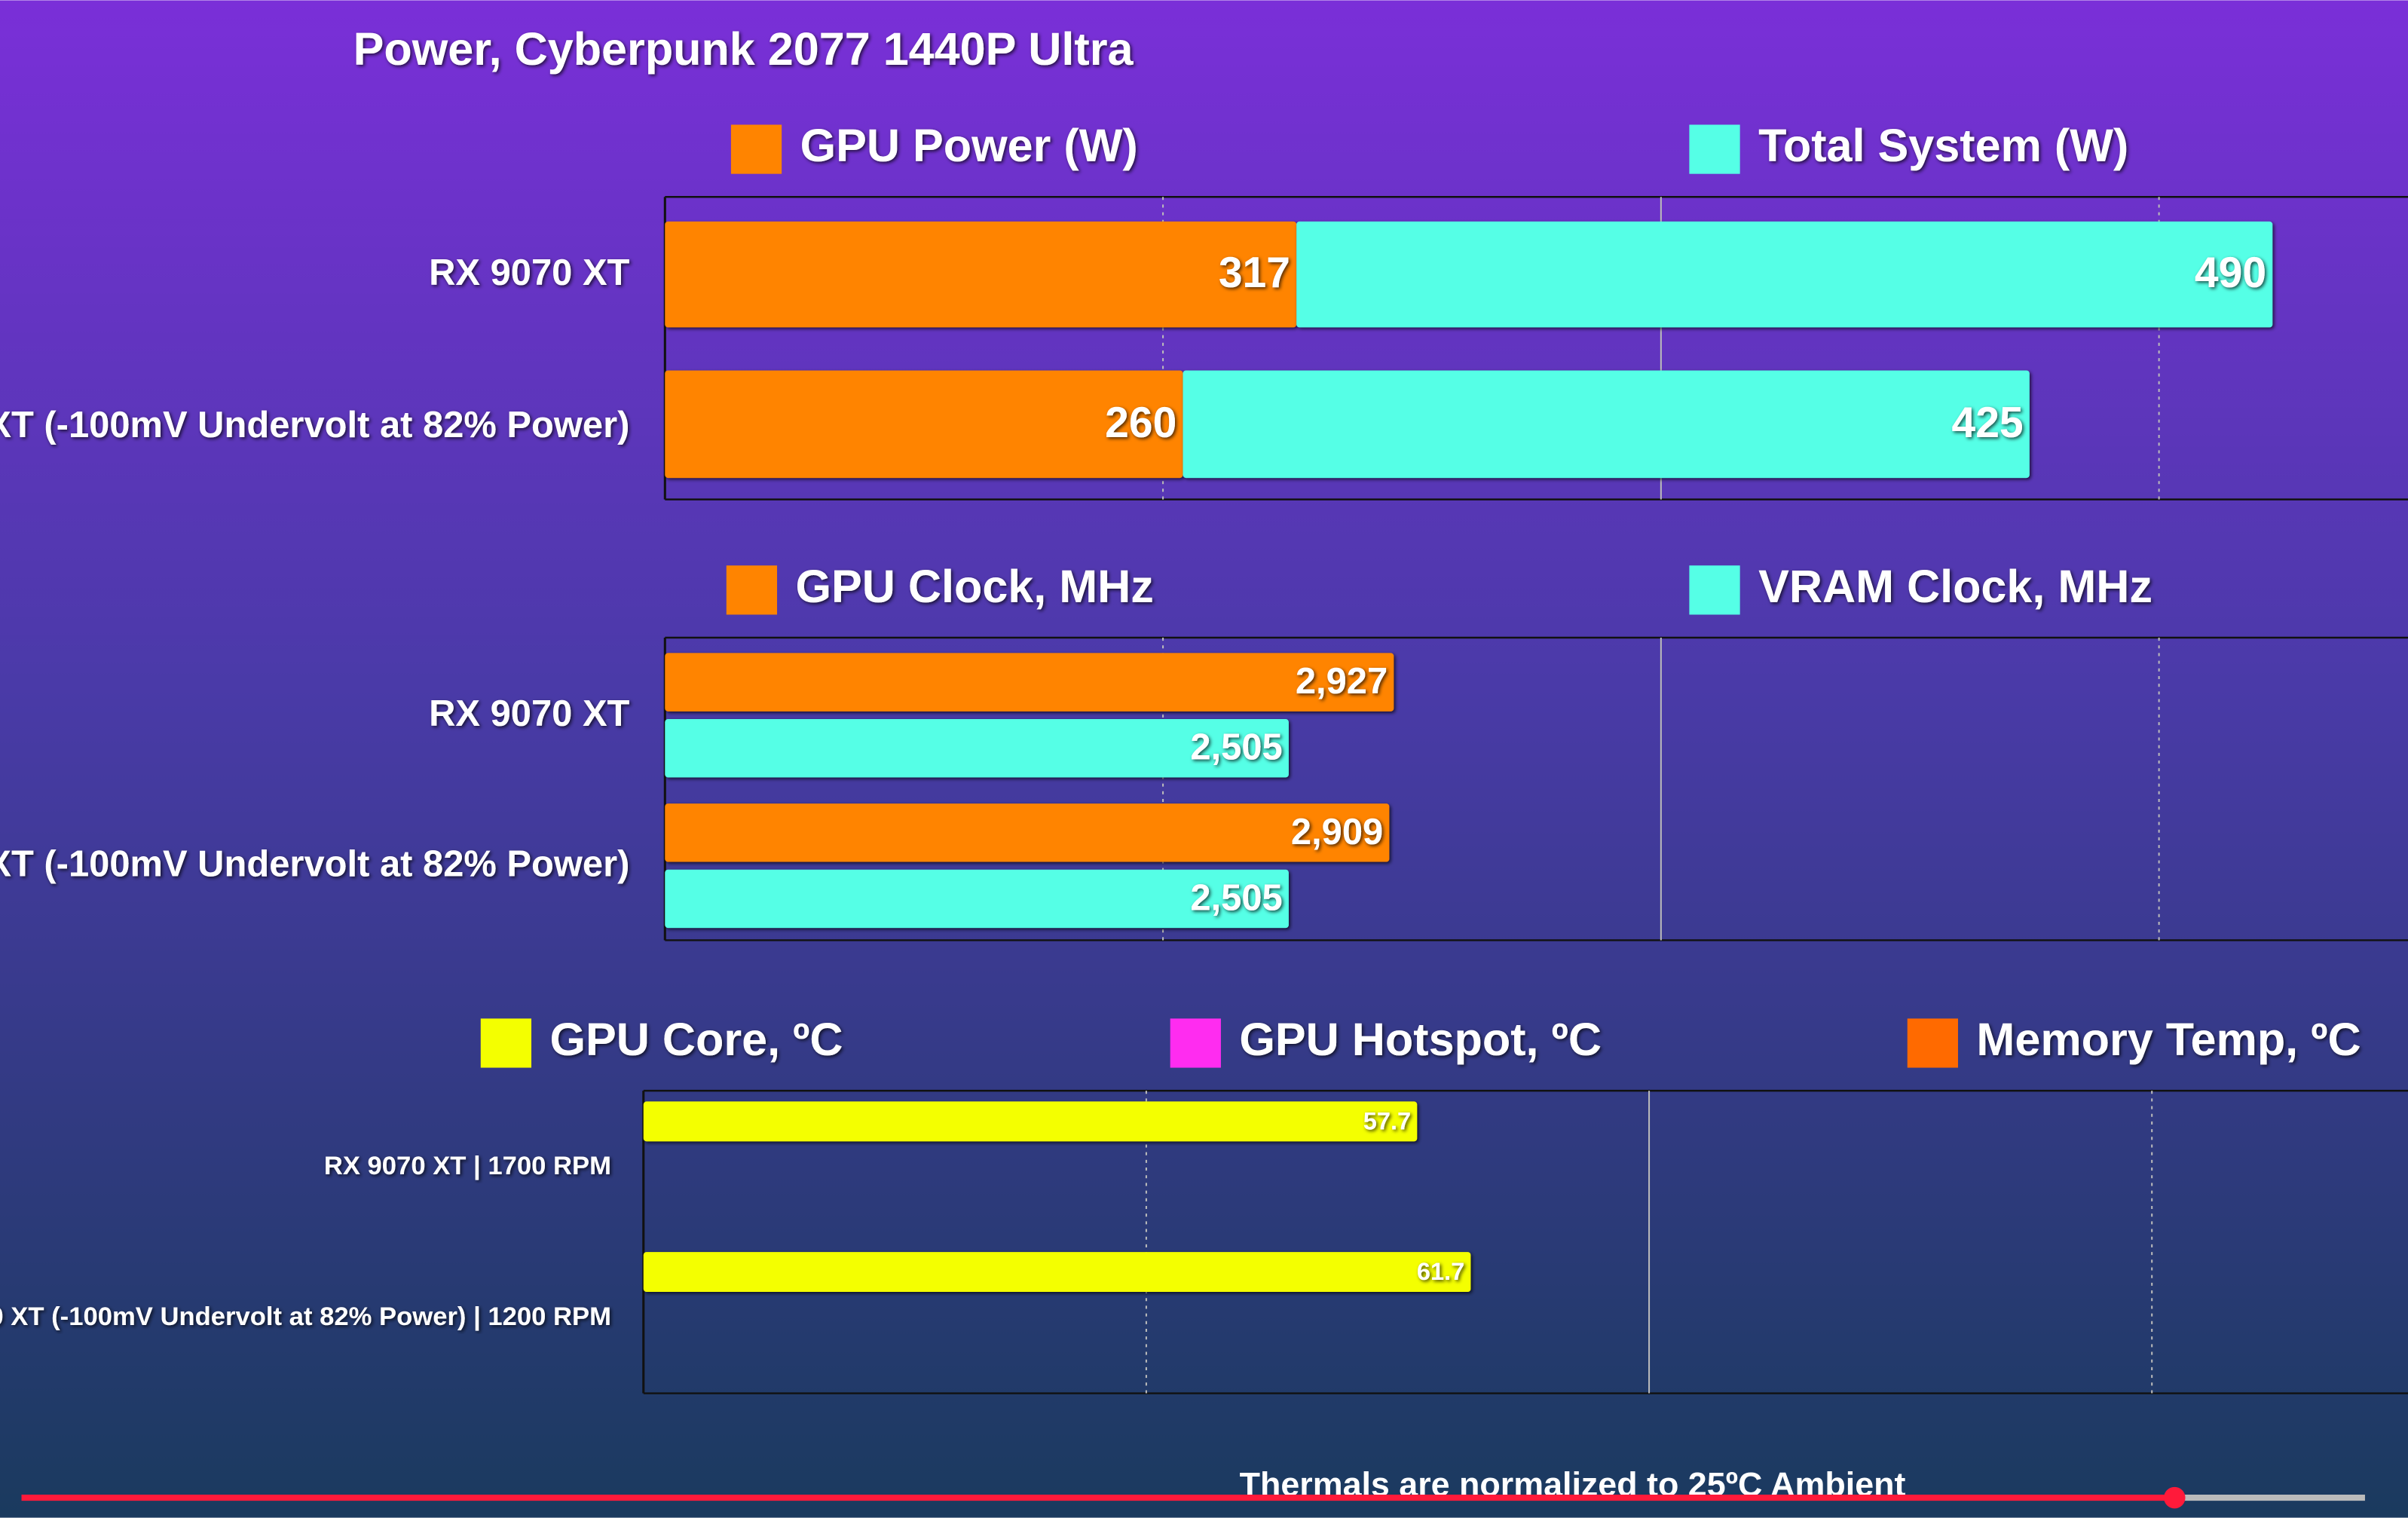 This screenshot has height=1518, width=2408. Describe the element at coordinates (969, 146) in the screenshot. I see `legend-label: GPU Power (W)` at that location.